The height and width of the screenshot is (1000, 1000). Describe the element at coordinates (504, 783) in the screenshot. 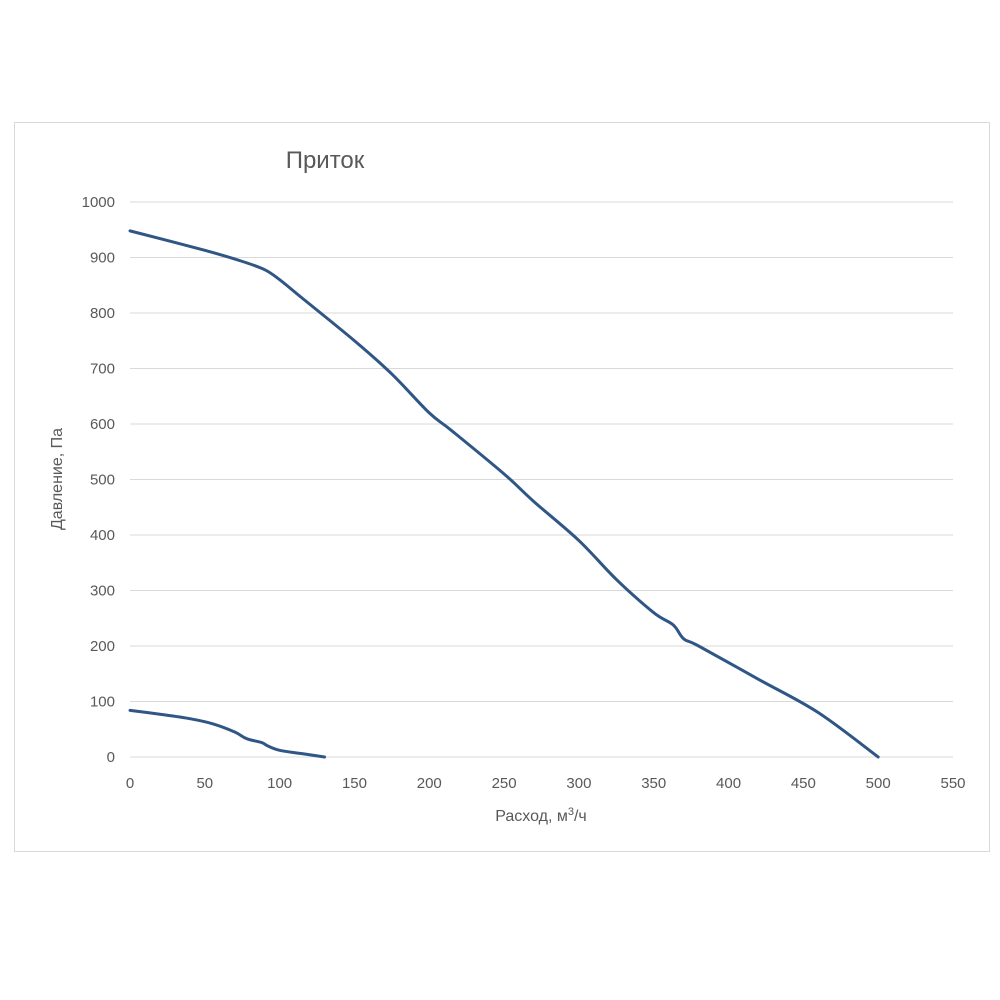

I see `x-tick-label: 250` at that location.